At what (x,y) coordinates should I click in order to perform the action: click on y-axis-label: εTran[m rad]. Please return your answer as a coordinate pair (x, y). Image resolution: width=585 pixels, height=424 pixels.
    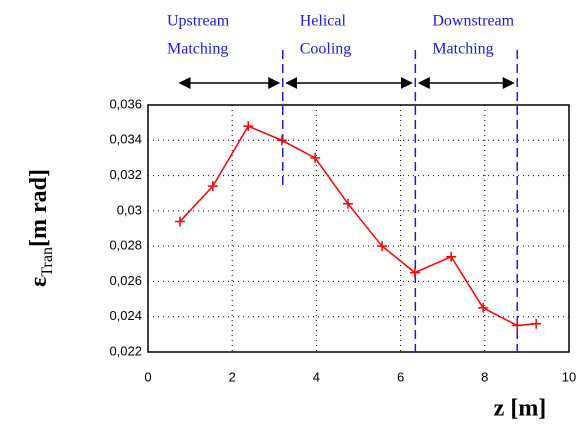
    Looking at the image, I should click on (41, 228).